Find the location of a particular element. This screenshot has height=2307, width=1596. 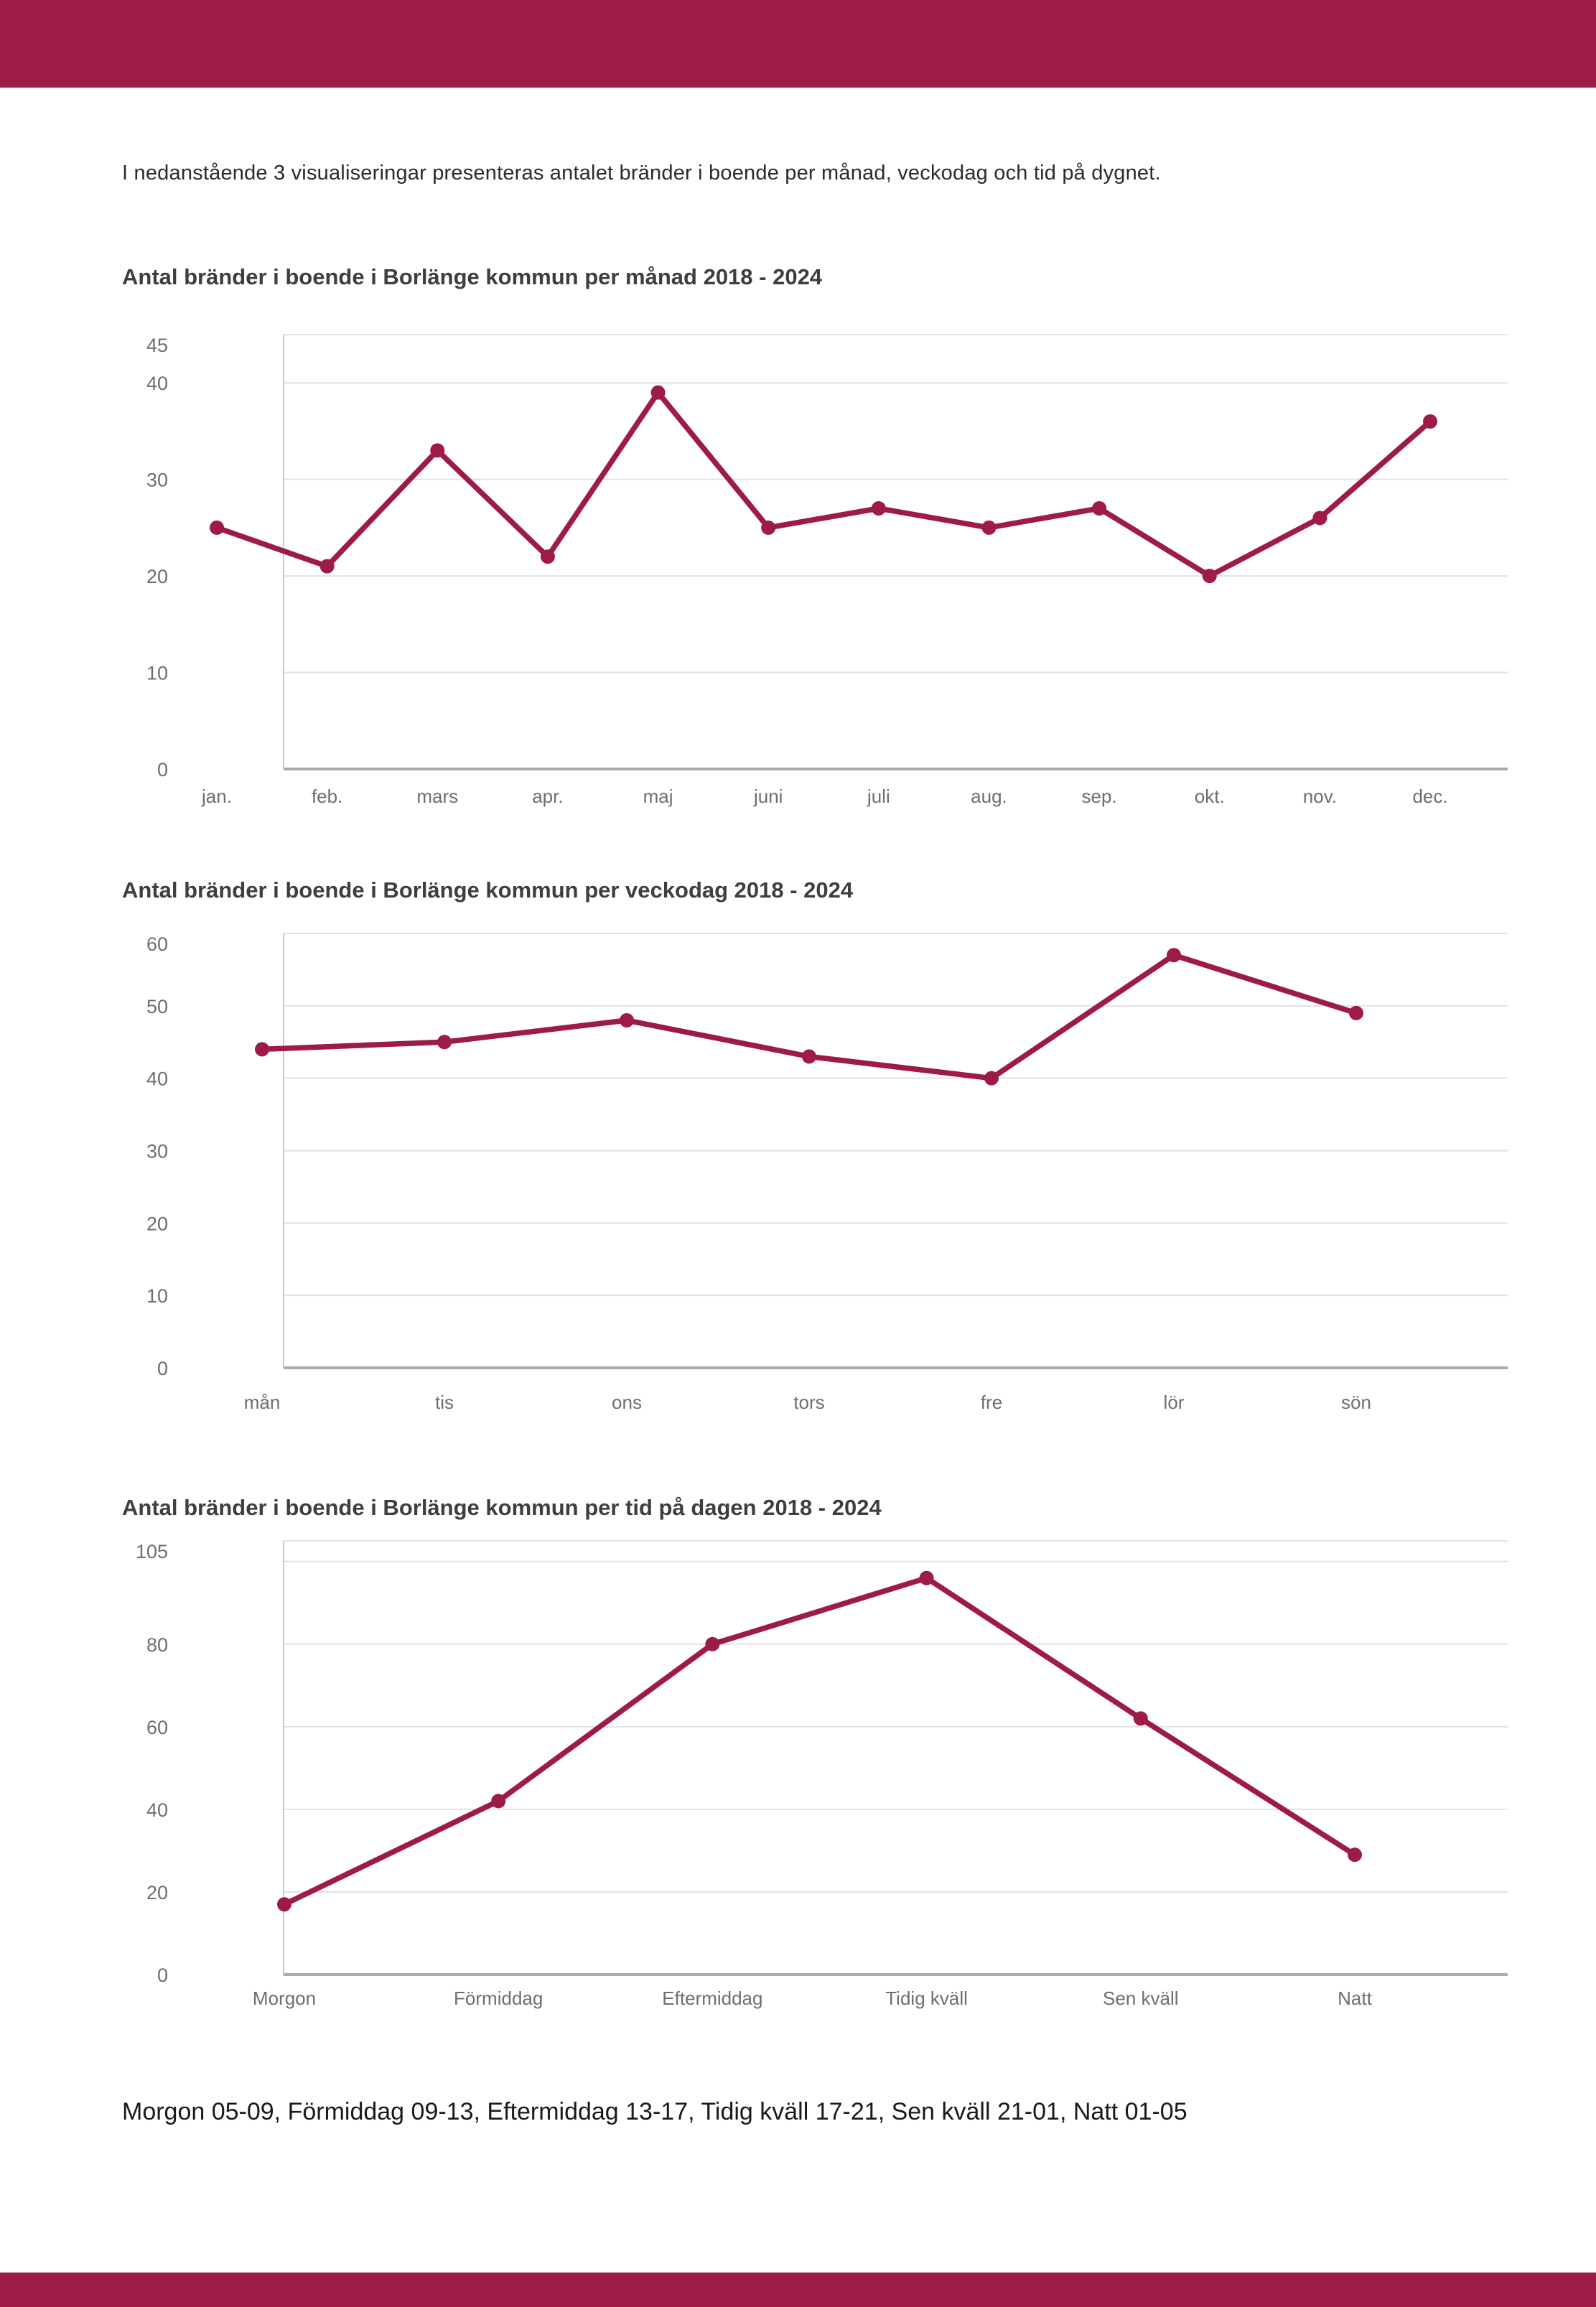

svg-text: Eftermiddag is located at coordinates (712, 1998).